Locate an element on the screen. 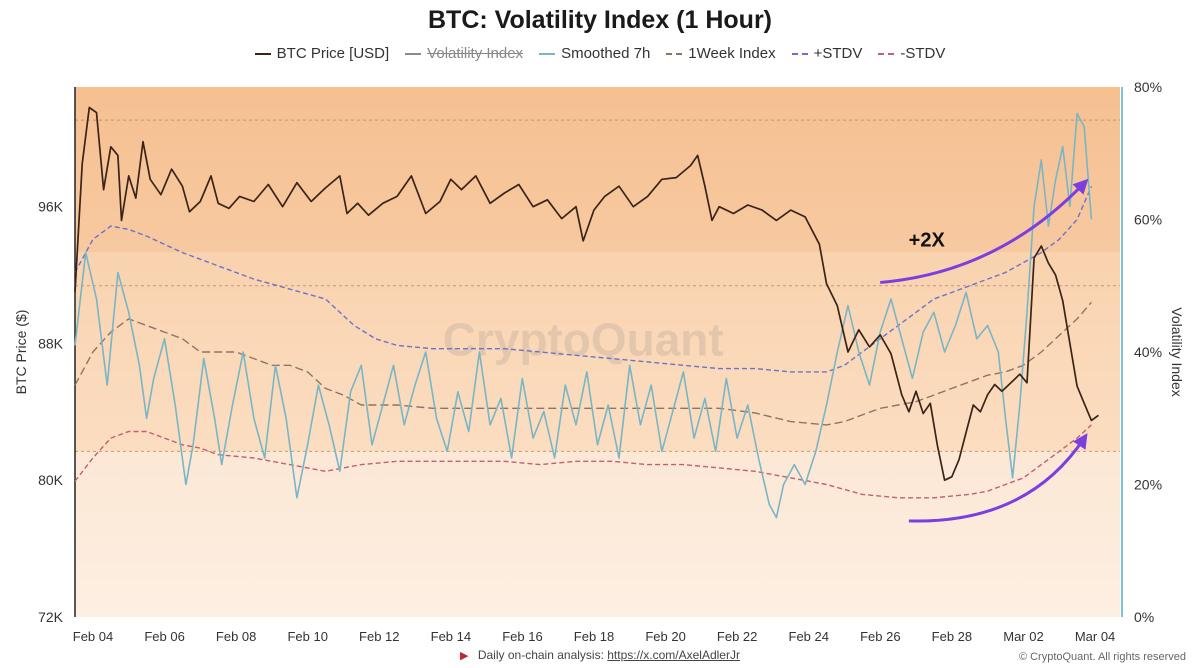 This screenshot has width=1200, height=668. x-tick-label: Feb 18 is located at coordinates (594, 636).